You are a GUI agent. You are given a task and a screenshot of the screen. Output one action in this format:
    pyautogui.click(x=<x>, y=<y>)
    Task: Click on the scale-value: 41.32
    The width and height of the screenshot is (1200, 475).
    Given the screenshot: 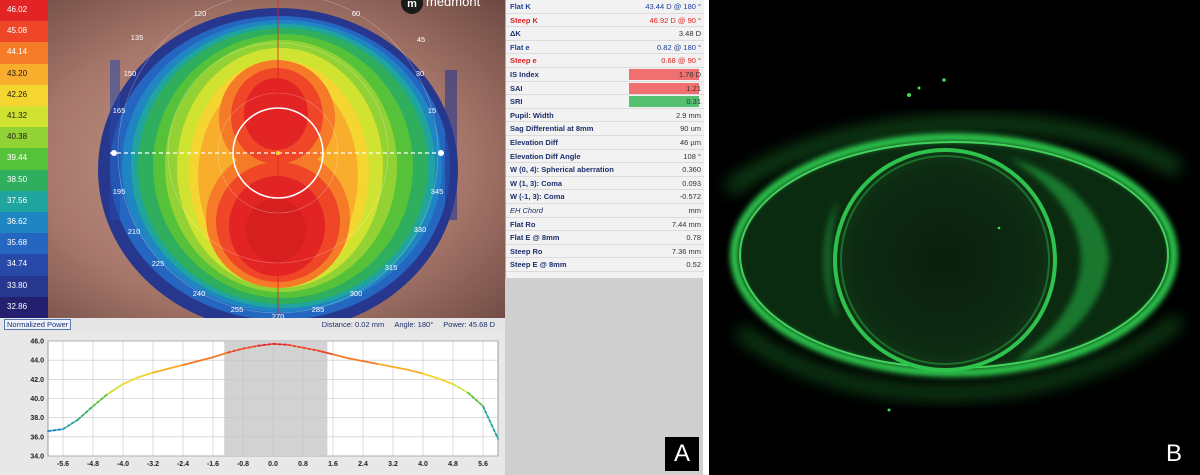 What is the action you would take?
    pyautogui.click(x=17, y=115)
    